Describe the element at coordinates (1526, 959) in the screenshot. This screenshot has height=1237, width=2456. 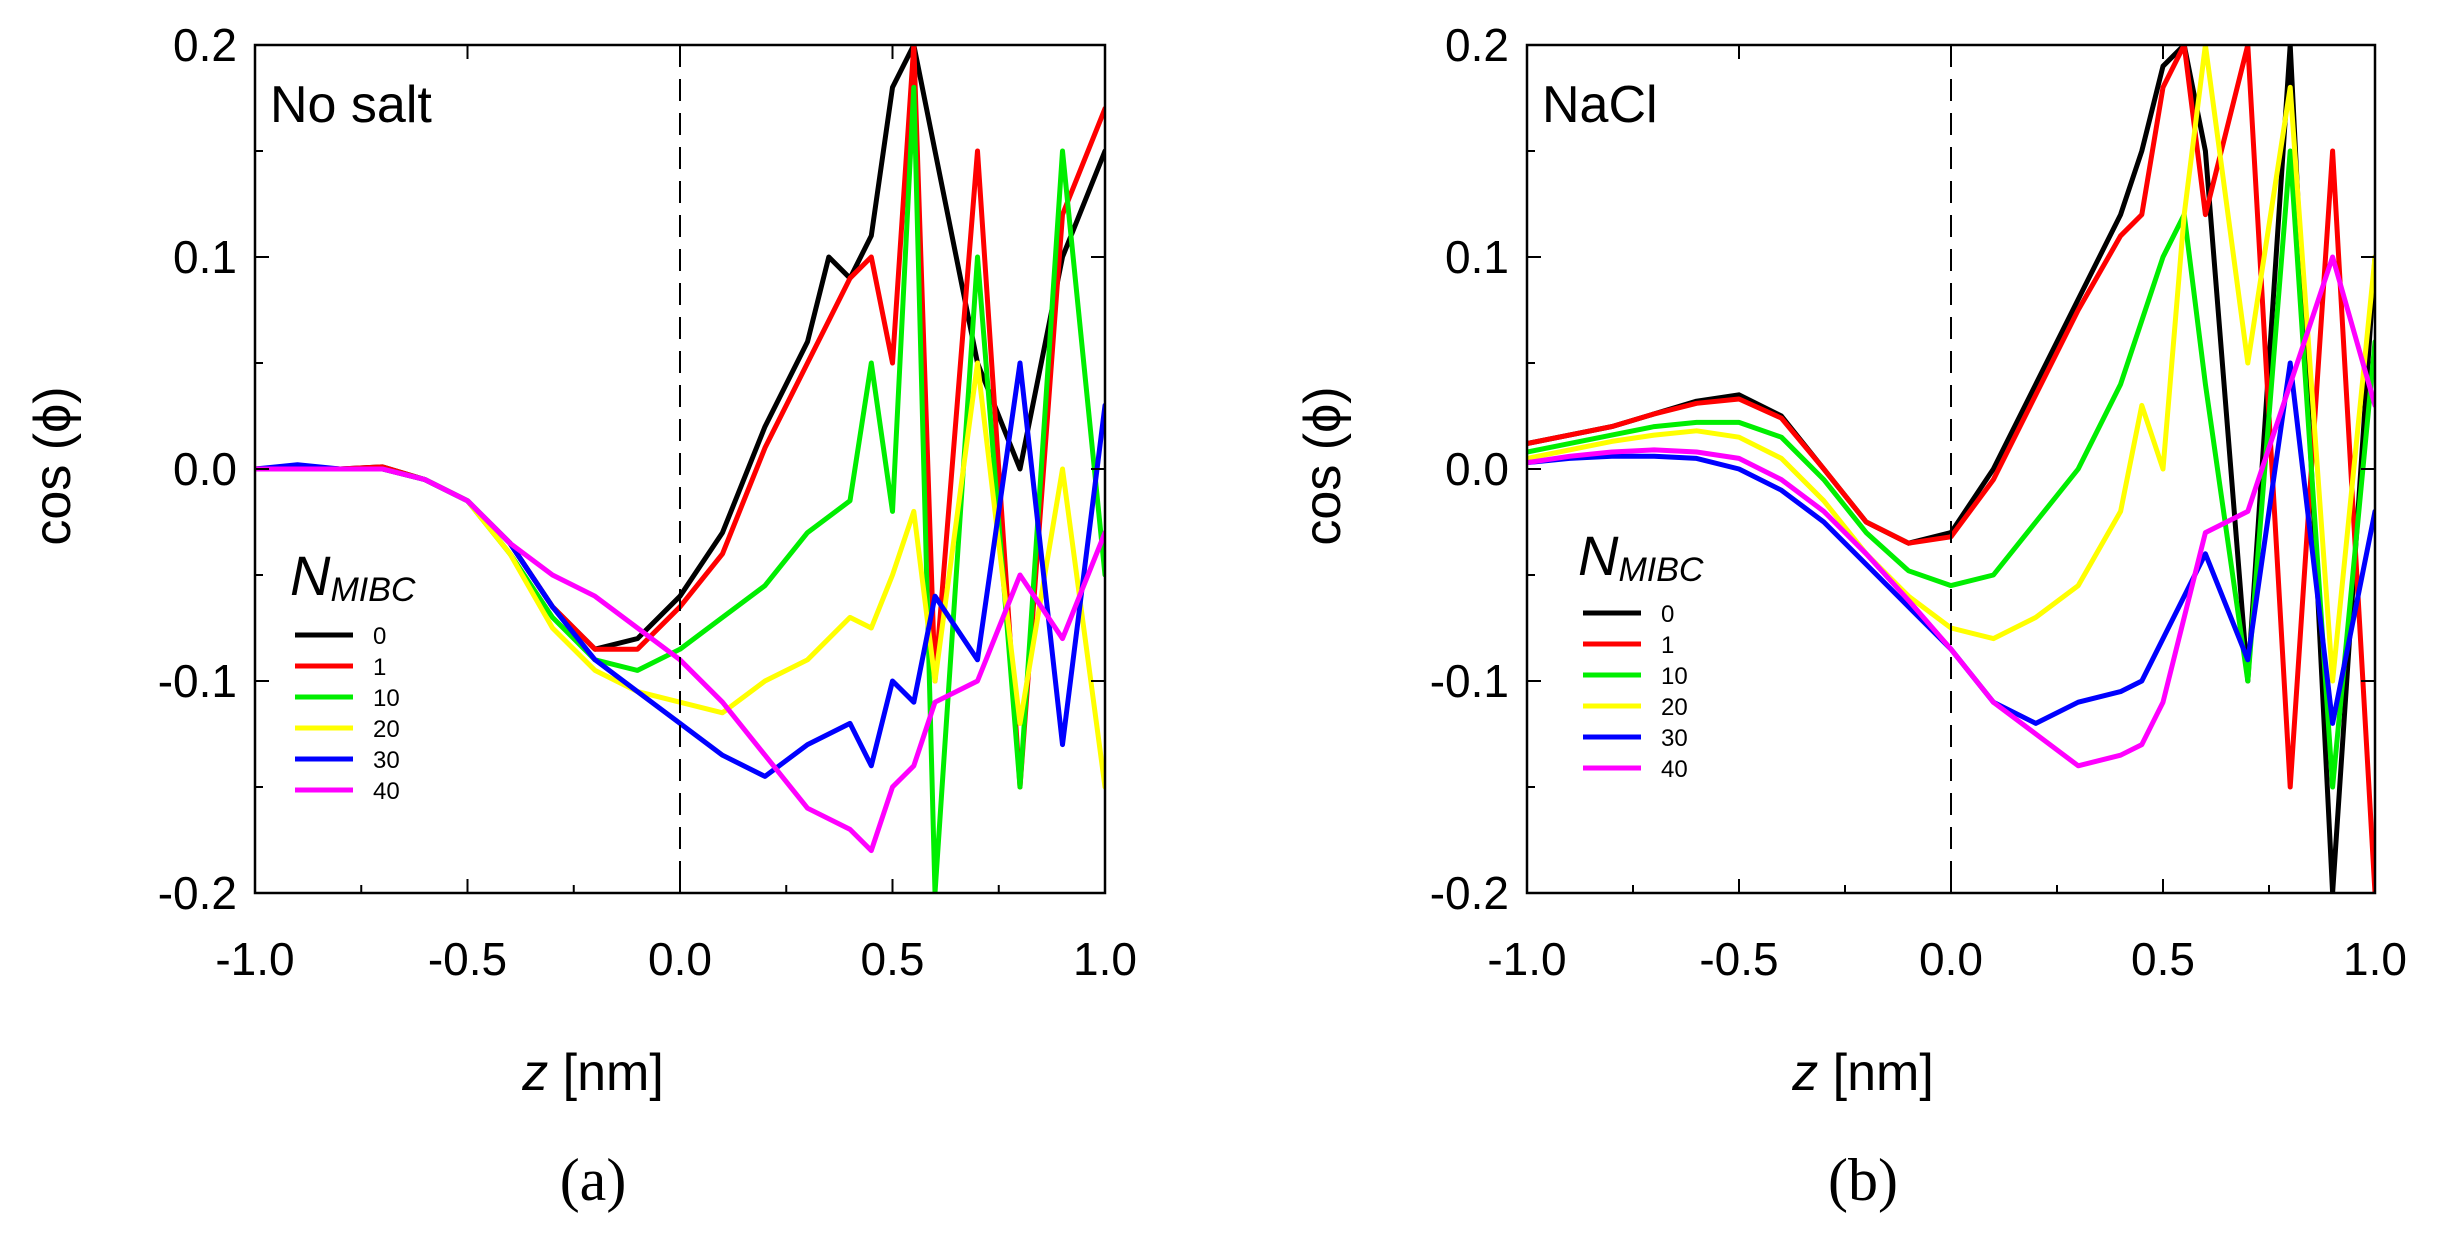
I see `panel-b-xtick-label: -1.0` at that location.